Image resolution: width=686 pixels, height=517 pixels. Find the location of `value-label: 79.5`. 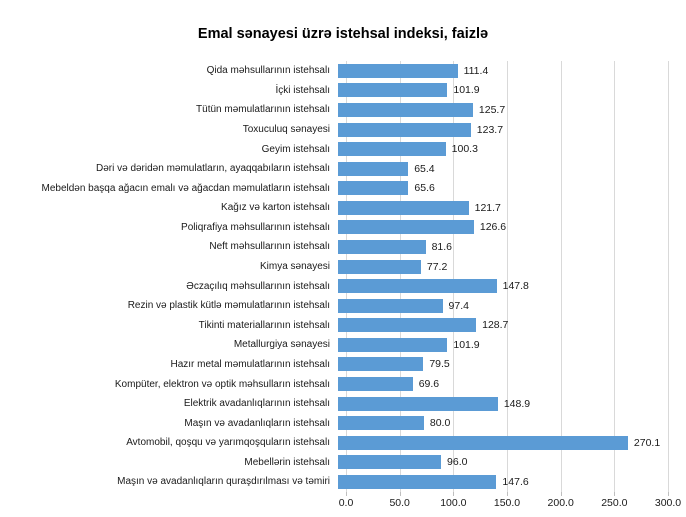

value-label: 79.5 is located at coordinates (439, 364).